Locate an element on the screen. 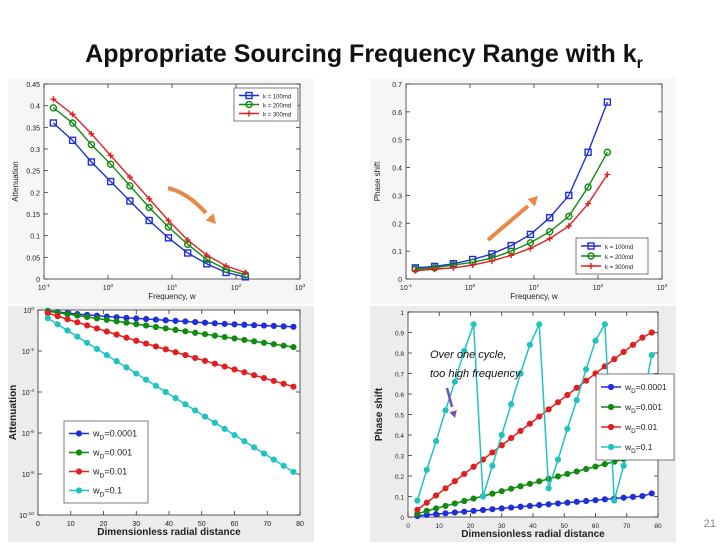  x-tick-label: 70 is located at coordinates (627, 526).